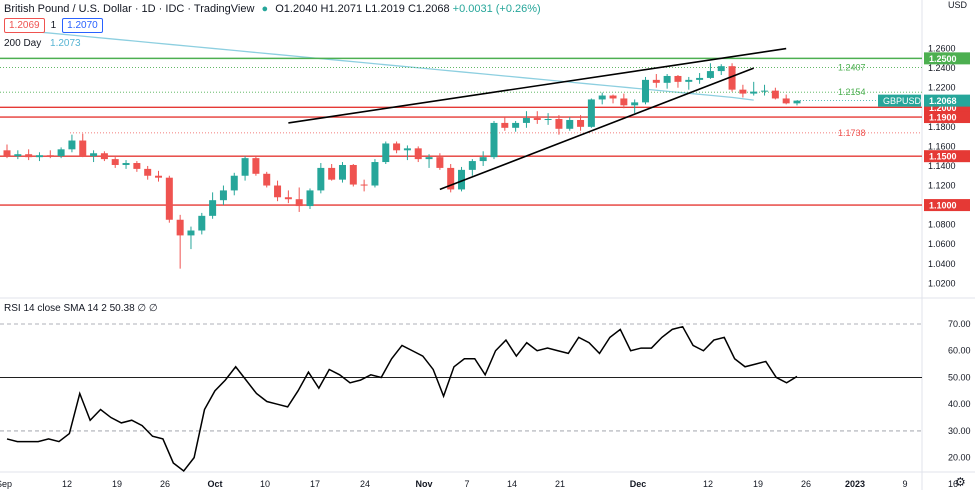 The image size is (975, 490). What do you see at coordinates (947, 58) in the screenshot?
I see `level-tag-1.2500` at bounding box center [947, 58].